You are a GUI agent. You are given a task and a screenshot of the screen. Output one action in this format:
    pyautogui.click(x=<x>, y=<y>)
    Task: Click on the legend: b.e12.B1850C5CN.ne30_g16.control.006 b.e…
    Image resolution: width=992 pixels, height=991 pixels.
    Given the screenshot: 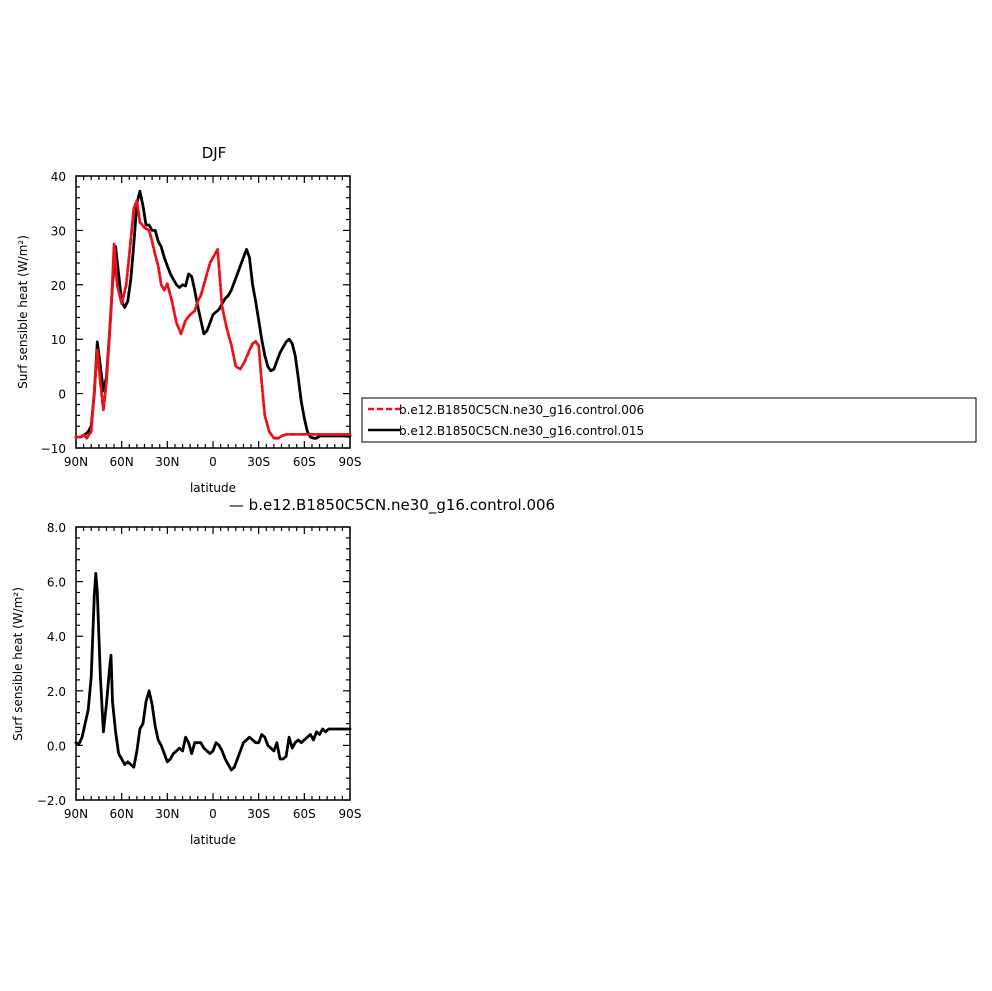 What is the action you would take?
    pyautogui.click(x=669, y=420)
    